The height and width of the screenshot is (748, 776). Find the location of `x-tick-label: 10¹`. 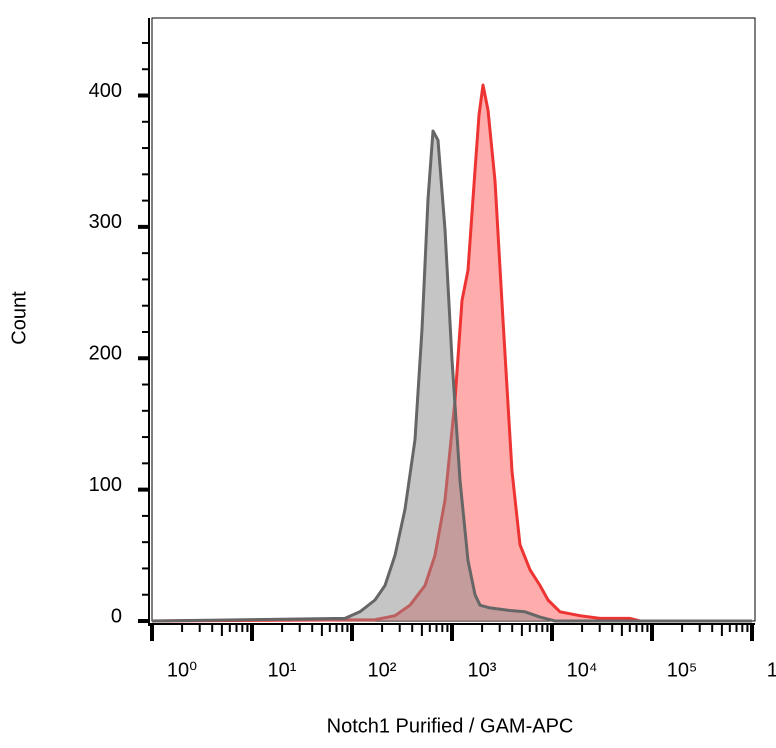

x-tick-label: 10¹ is located at coordinates (282, 670).